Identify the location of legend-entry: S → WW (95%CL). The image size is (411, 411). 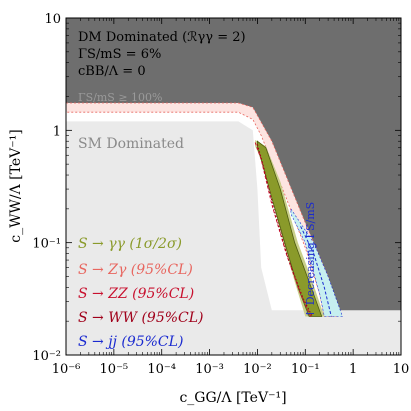
(141, 318).